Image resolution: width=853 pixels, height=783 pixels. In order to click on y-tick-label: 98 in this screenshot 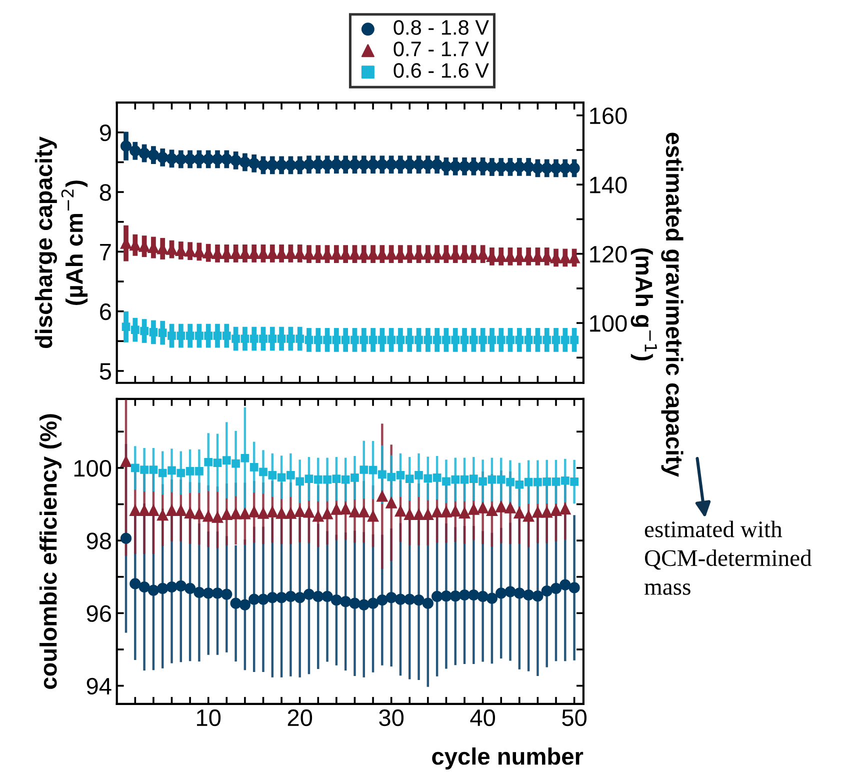, I will do `click(98, 541)`.